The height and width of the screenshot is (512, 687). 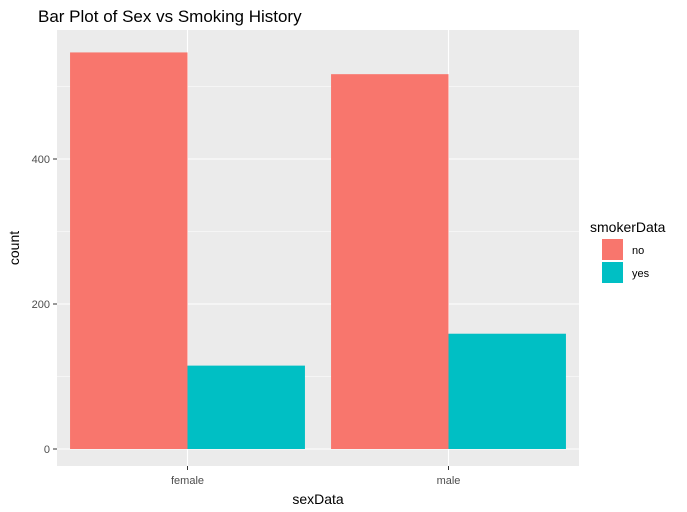 I want to click on legend-label-no: no, so click(x=638, y=251).